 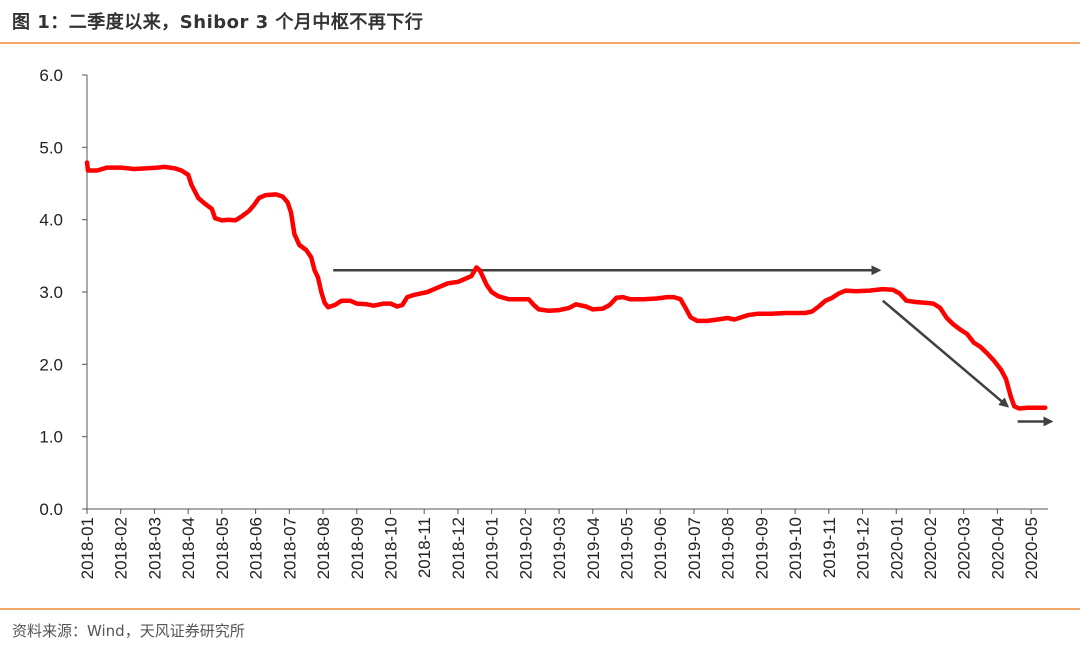 I want to click on trend-arrow, so click(x=945, y=353).